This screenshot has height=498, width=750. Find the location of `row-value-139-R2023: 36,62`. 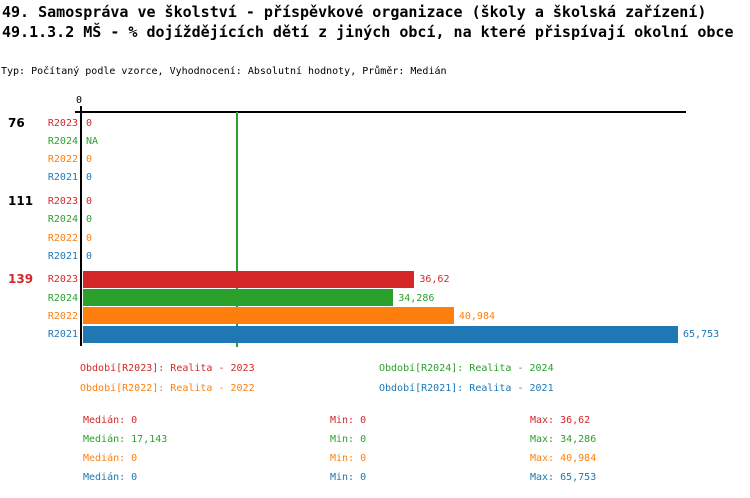

row-value-139-R2023: 36,62 is located at coordinates (434, 280).